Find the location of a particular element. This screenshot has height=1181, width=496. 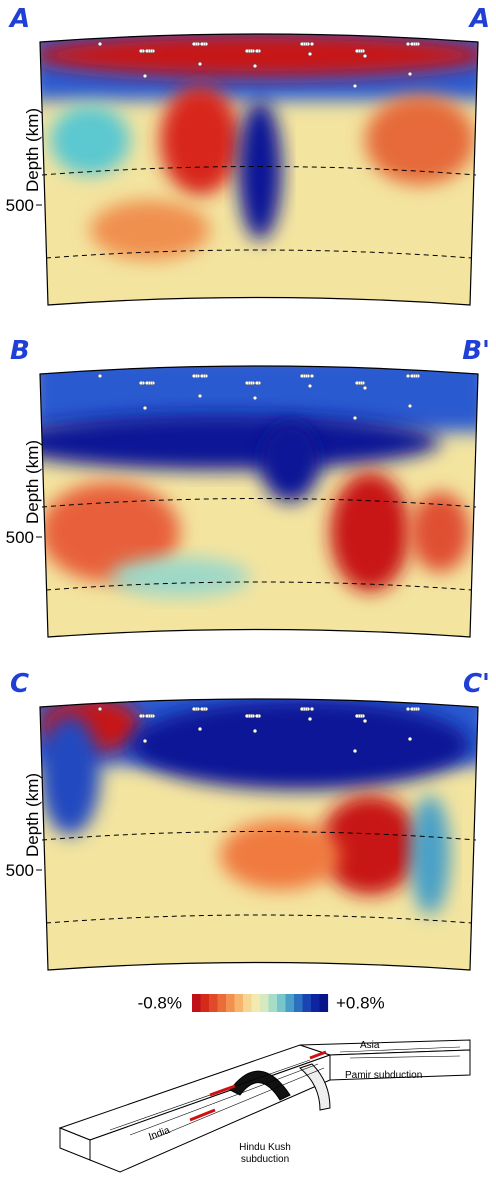

label-asia: Asia is located at coordinates (370, 1045).